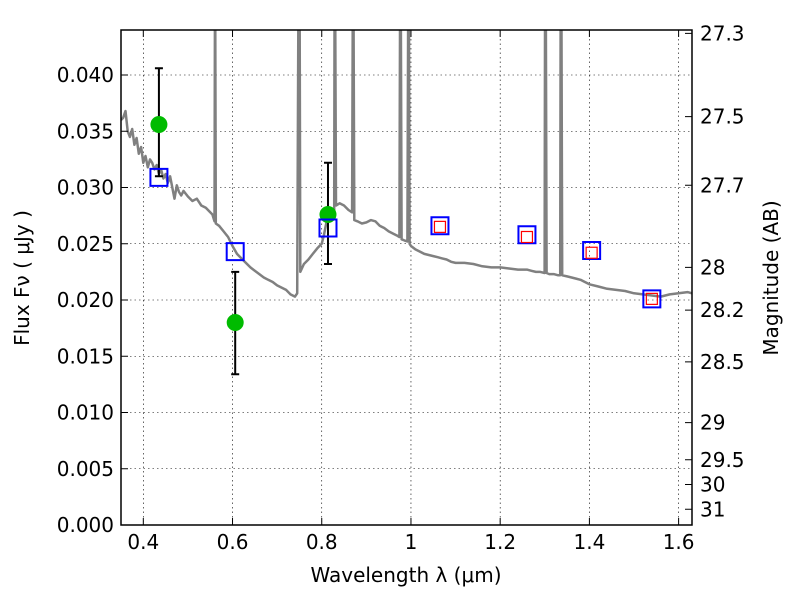 The image size is (800, 600). What do you see at coordinates (722, 310) in the screenshot?
I see `y2-tick-label: 28.2` at bounding box center [722, 310].